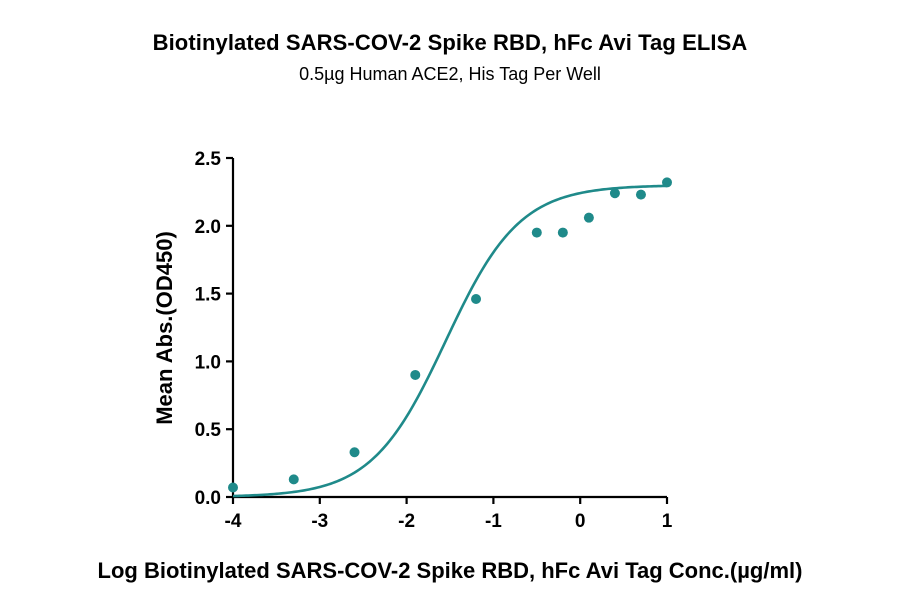  What do you see at coordinates (667, 521) in the screenshot?
I see `x-tick-label: 1` at bounding box center [667, 521].